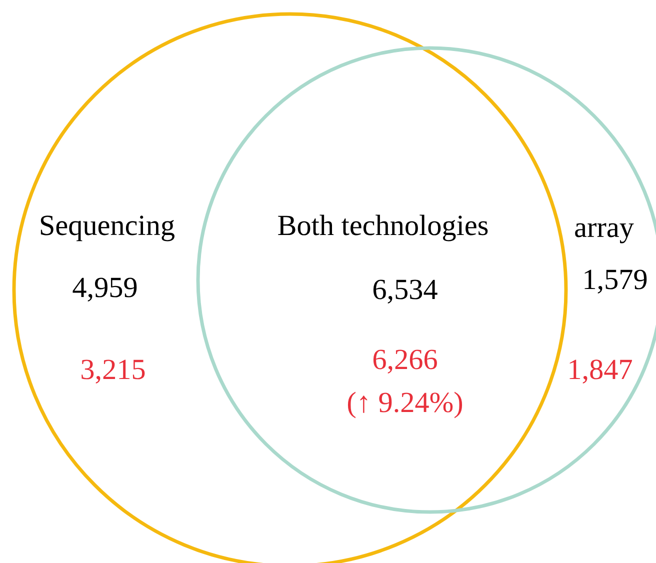 The image size is (656, 563). Describe the element at coordinates (601, 372) in the screenshot. I see `data-label: 1,847` at that location.